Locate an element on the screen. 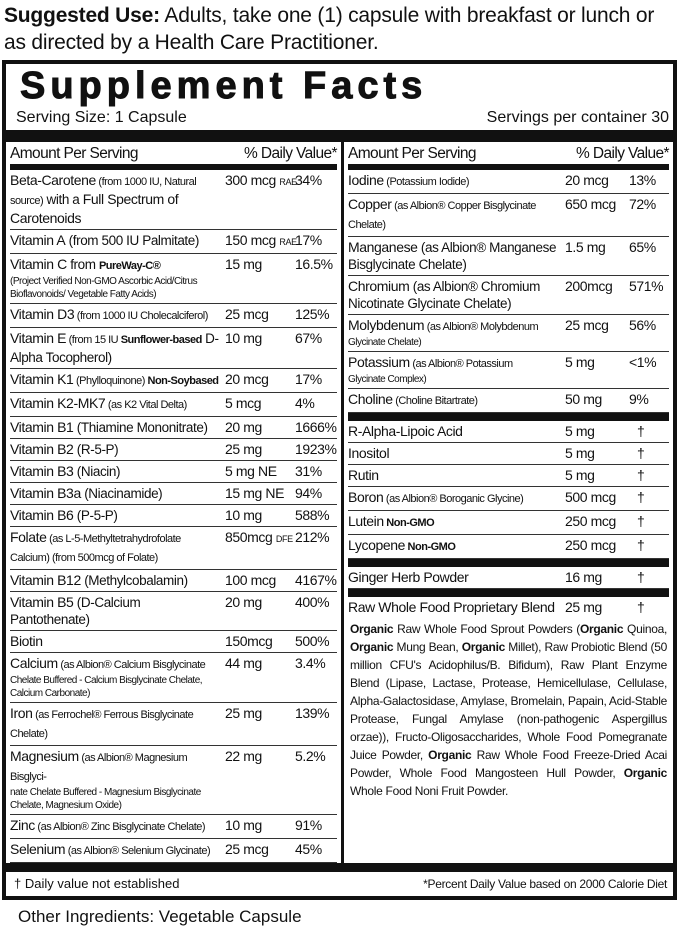 The height and width of the screenshot is (928, 679). name-part: (as Albion® Potassium is located at coordinates (461, 364).